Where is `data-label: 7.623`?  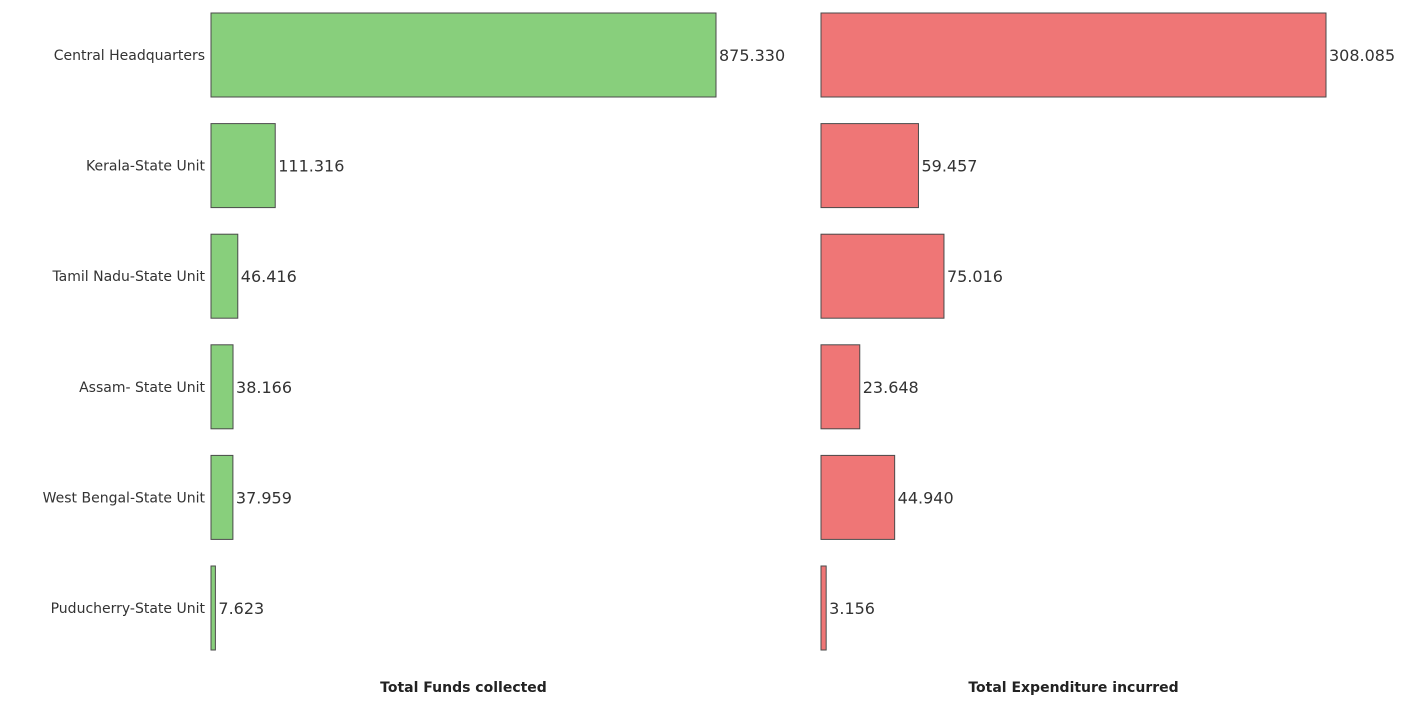 data-label: 7.623 is located at coordinates (241, 608).